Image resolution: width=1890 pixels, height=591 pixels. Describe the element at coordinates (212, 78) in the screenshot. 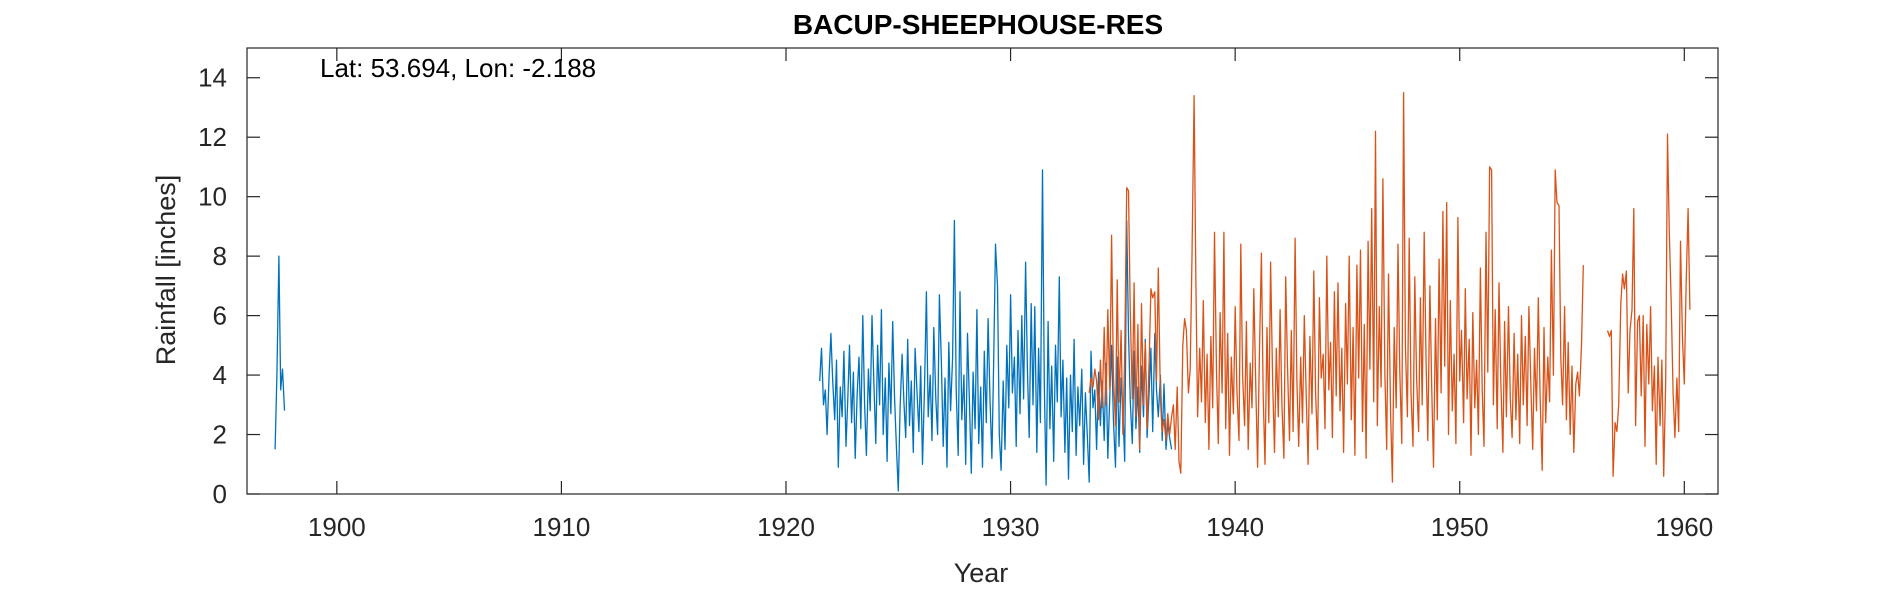

I see `y-tick-label: 14` at that location.